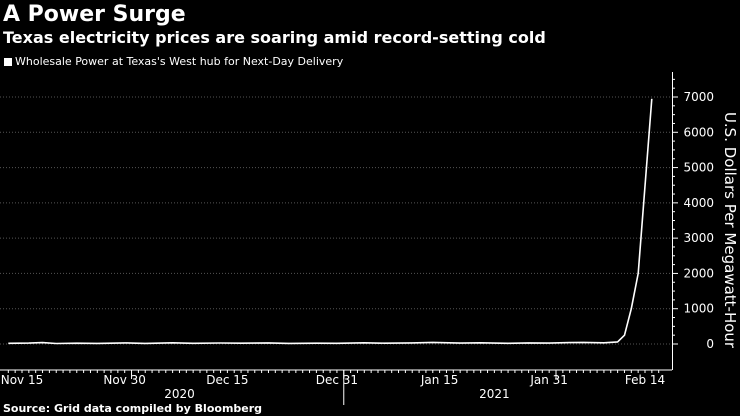 This screenshot has height=416, width=740. I want to click on x-year-label: 2021, so click(494, 394).